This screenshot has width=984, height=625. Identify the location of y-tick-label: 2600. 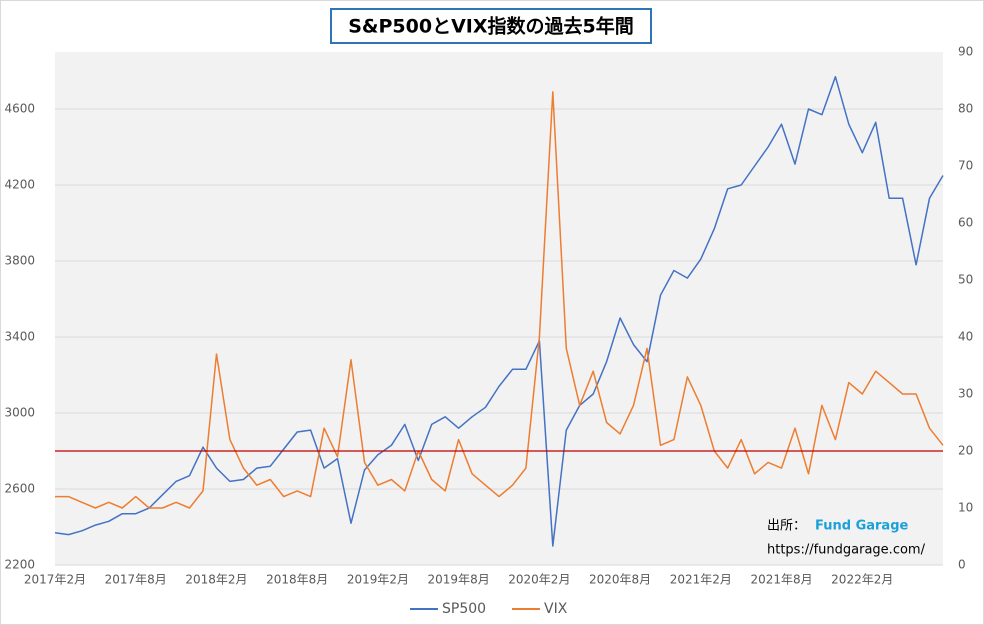
(19, 489).